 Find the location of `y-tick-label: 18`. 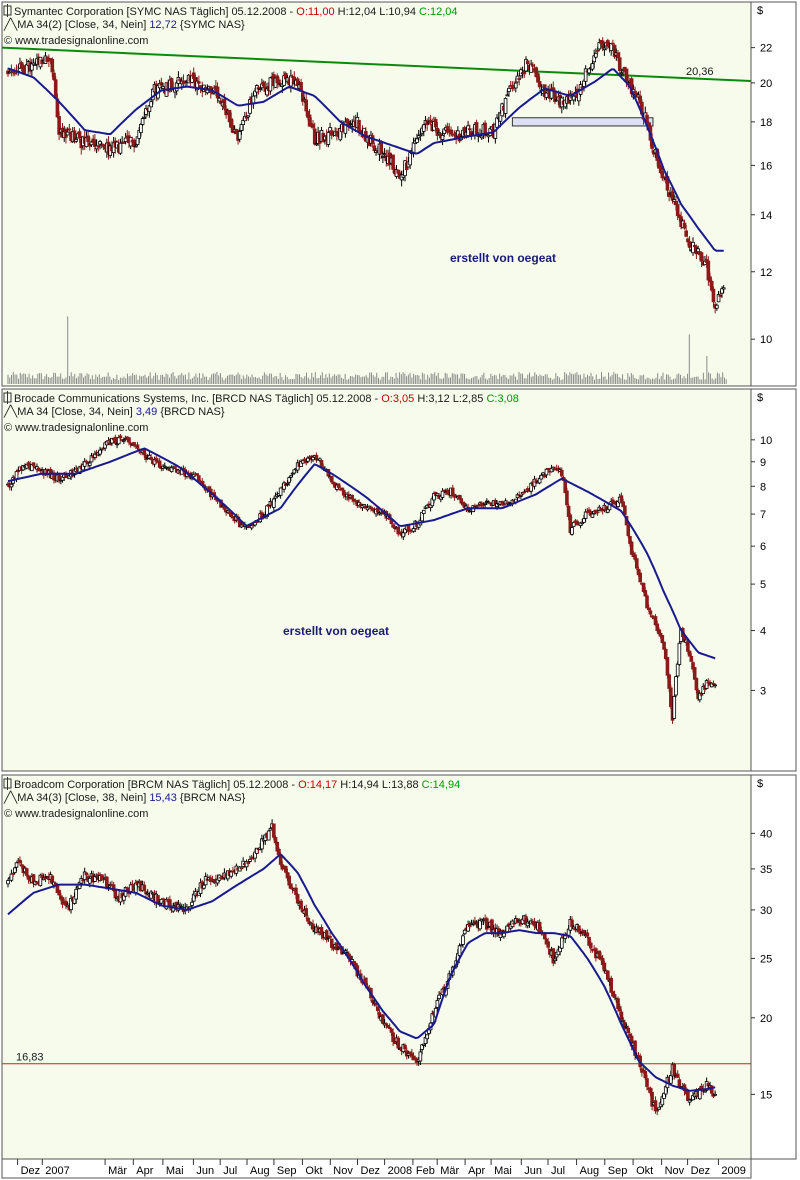

y-tick-label: 18 is located at coordinates (766, 123).